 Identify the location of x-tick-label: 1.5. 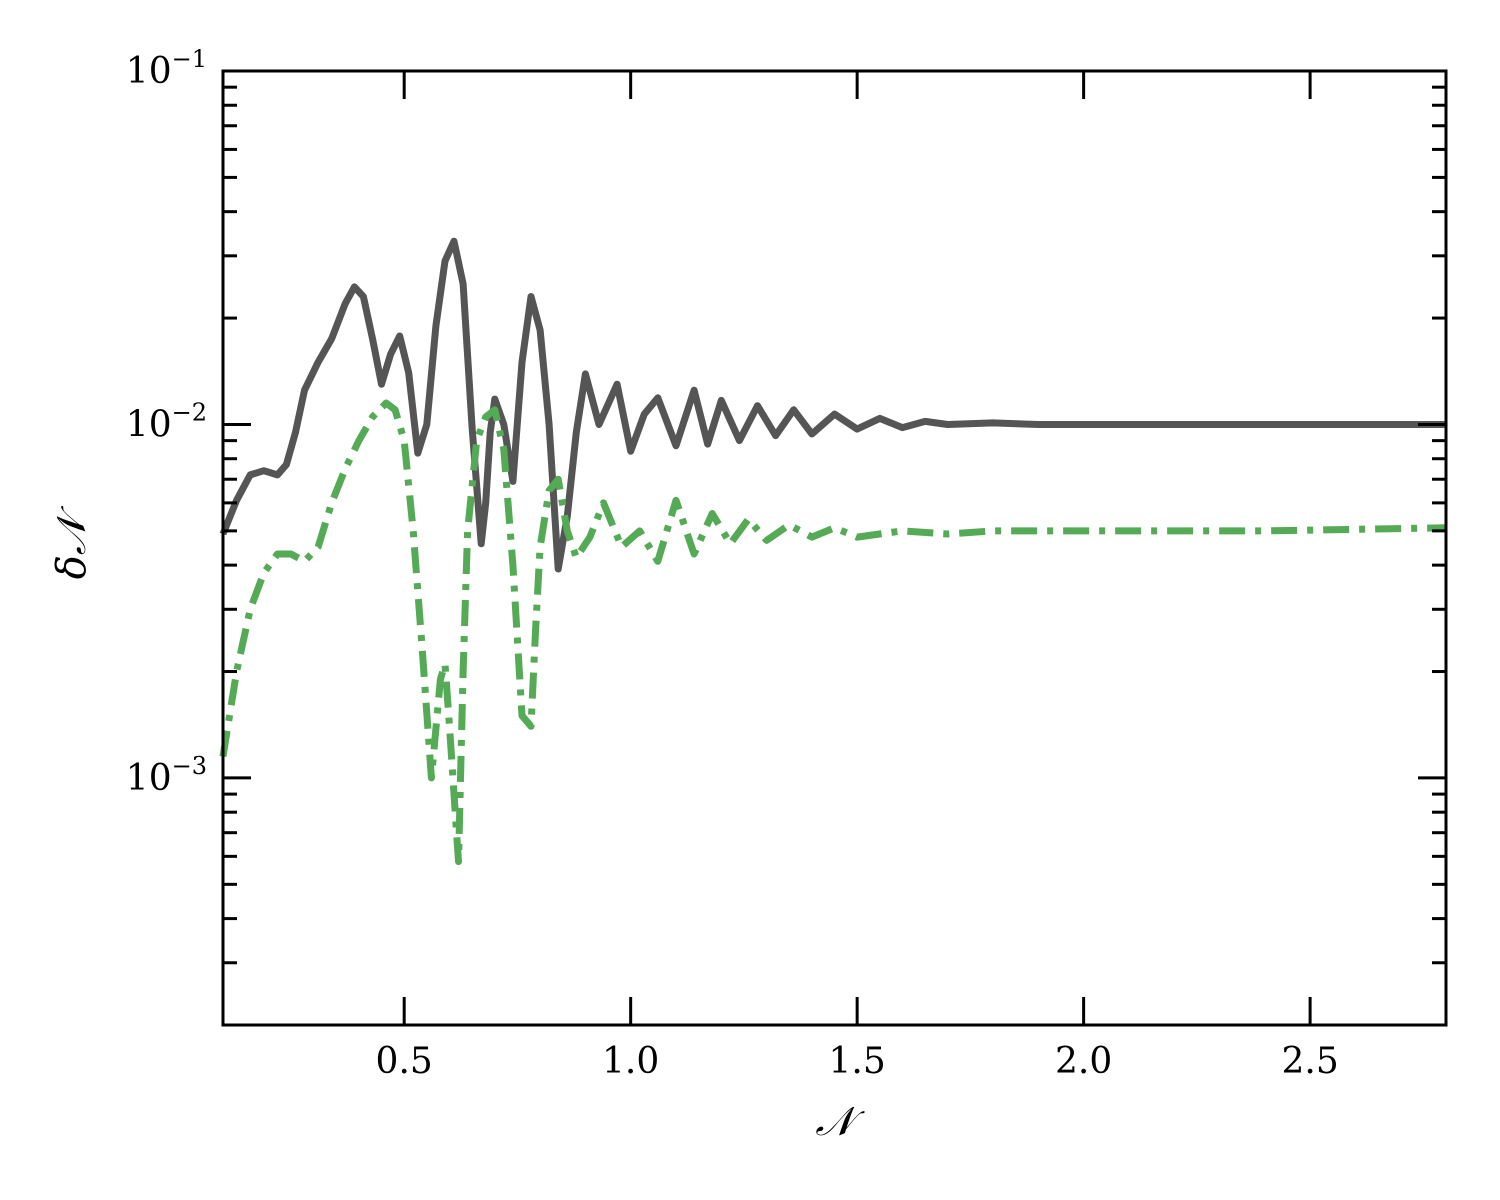
(857, 1061).